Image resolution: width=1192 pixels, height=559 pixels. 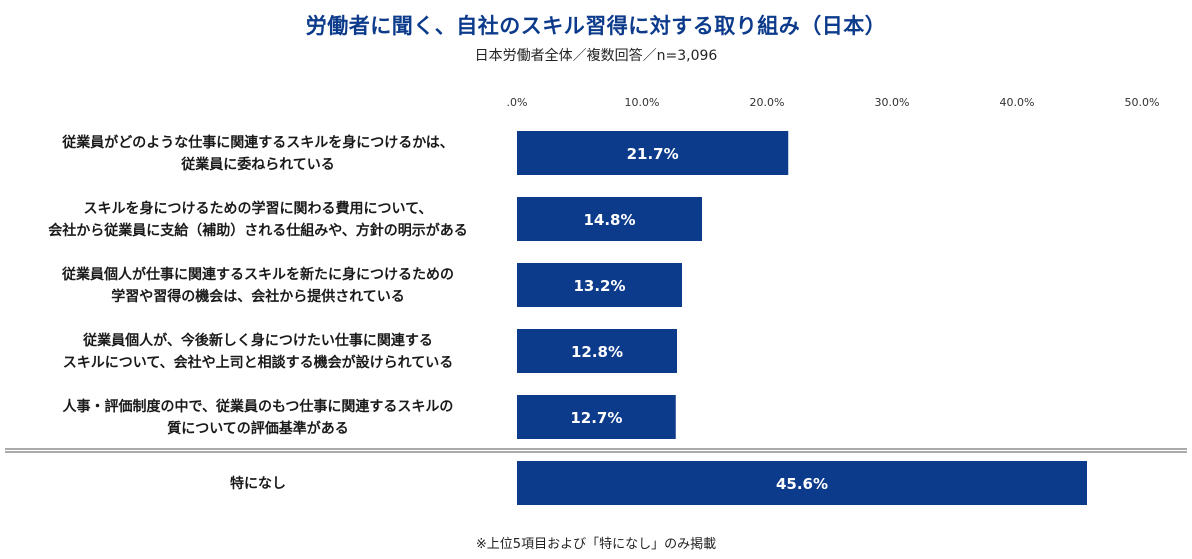 I want to click on category-label: 従業員がどのような仕事に関連するスキルを身につけるかは、, so click(x=257, y=142).